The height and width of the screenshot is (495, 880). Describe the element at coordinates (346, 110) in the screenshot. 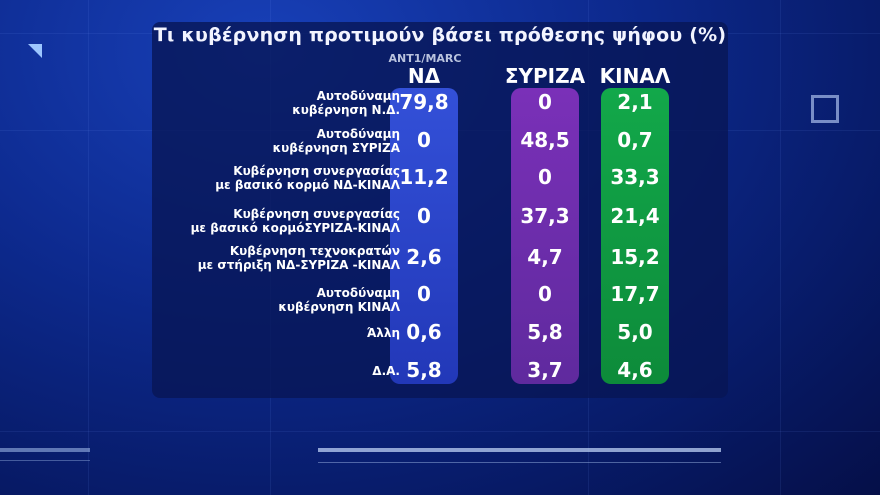

I see `row-label-line: κυβέρνηση Ν.Δ.` at that location.